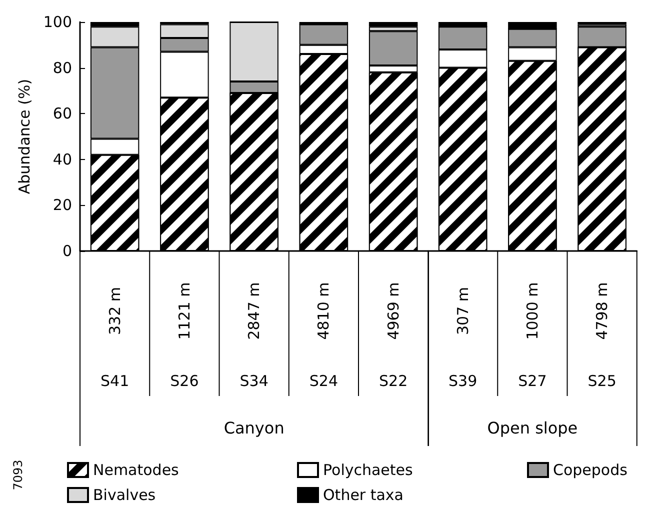  What do you see at coordinates (532, 428) in the screenshot?
I see `x-axis-title: Open slope` at bounding box center [532, 428].